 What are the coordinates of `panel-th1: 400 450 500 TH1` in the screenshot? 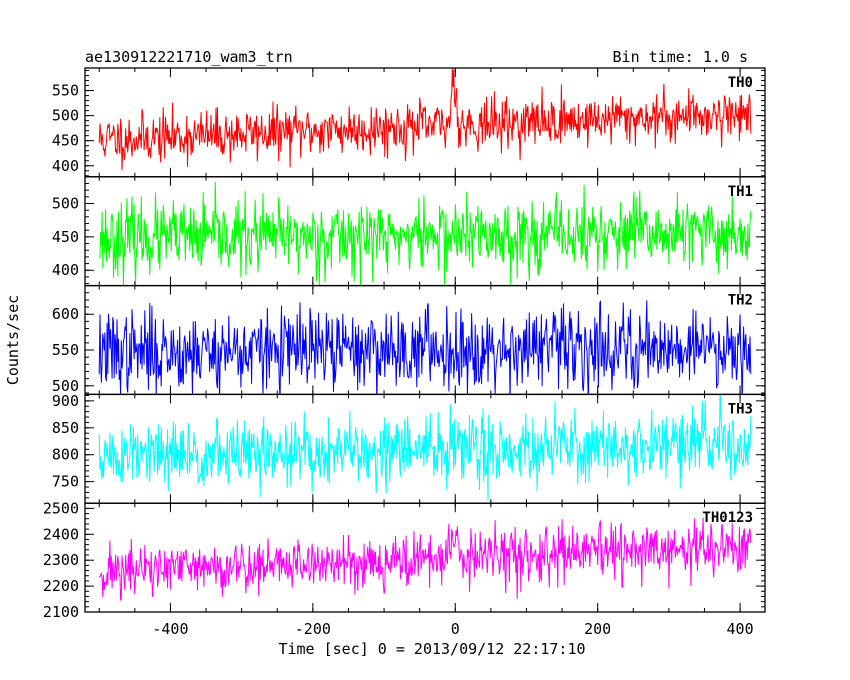 It's located at (409, 231).